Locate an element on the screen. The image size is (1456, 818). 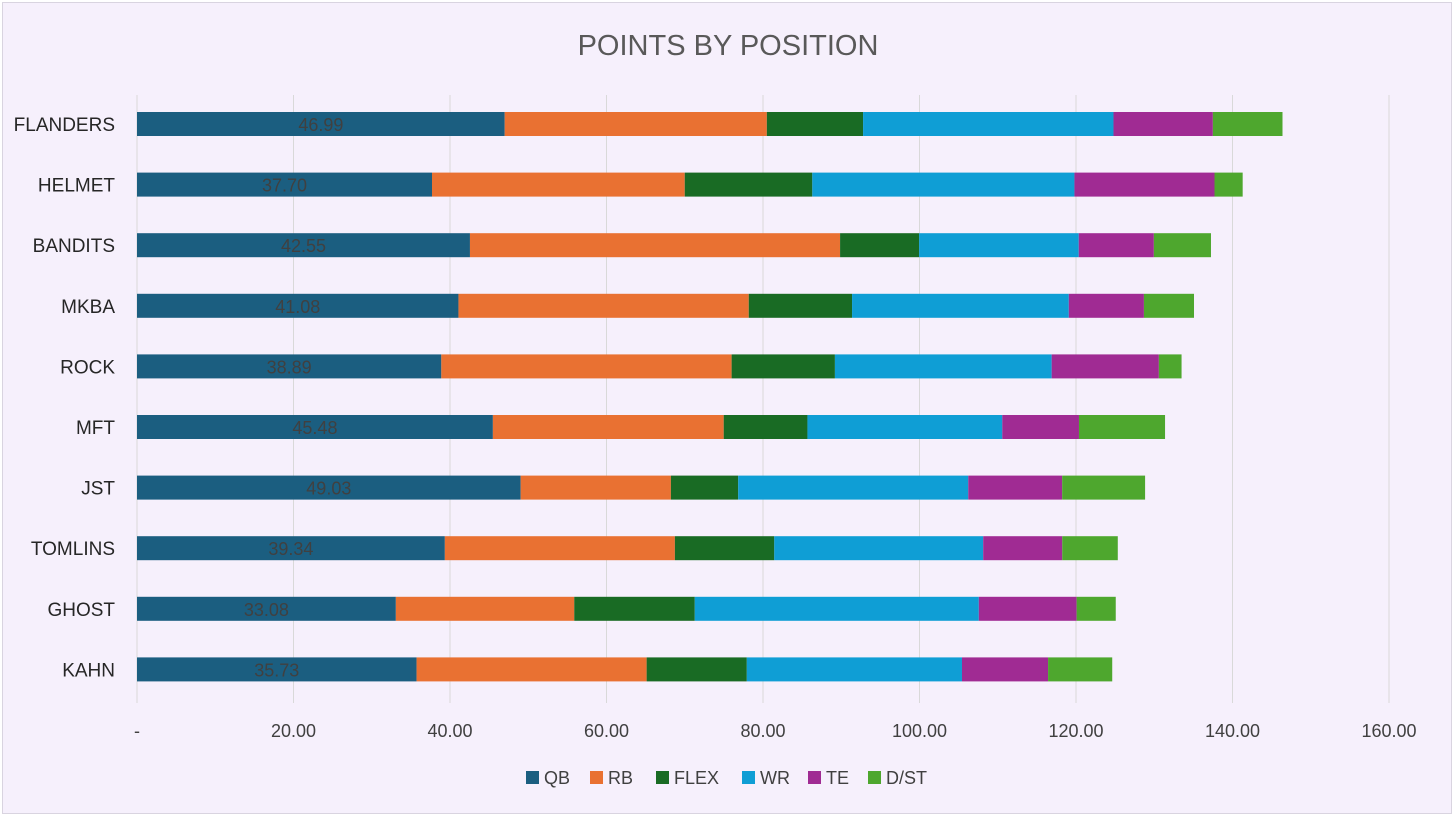
legend-item-qb: QB is located at coordinates (548, 778).